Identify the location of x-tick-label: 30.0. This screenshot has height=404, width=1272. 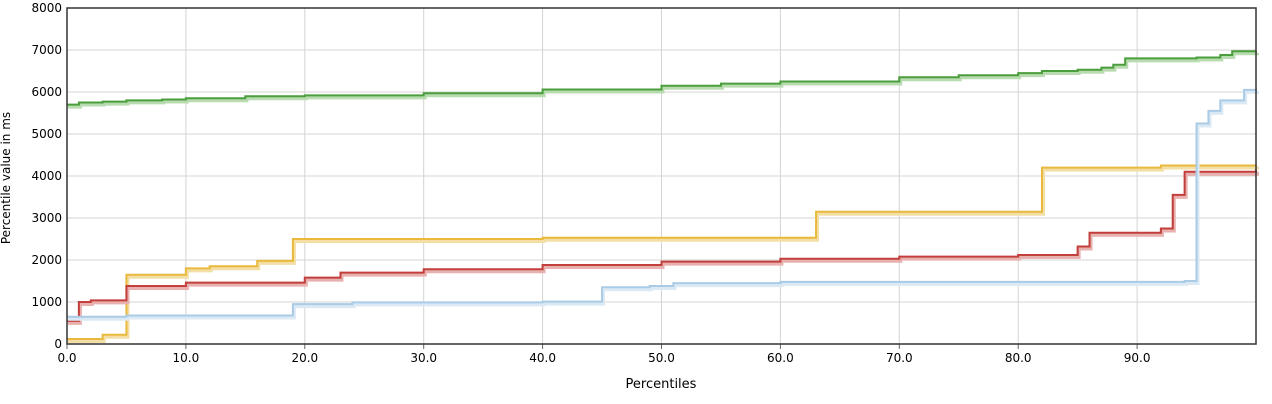
(423, 358).